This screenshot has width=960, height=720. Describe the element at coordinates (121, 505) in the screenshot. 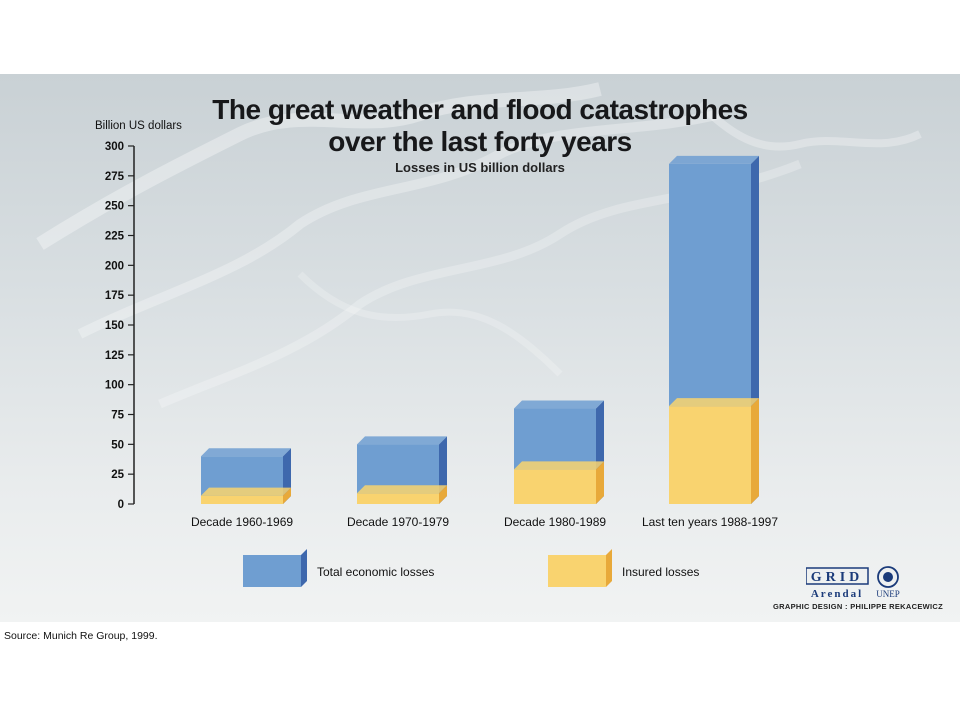

I see `y-tick-label: 0` at that location.